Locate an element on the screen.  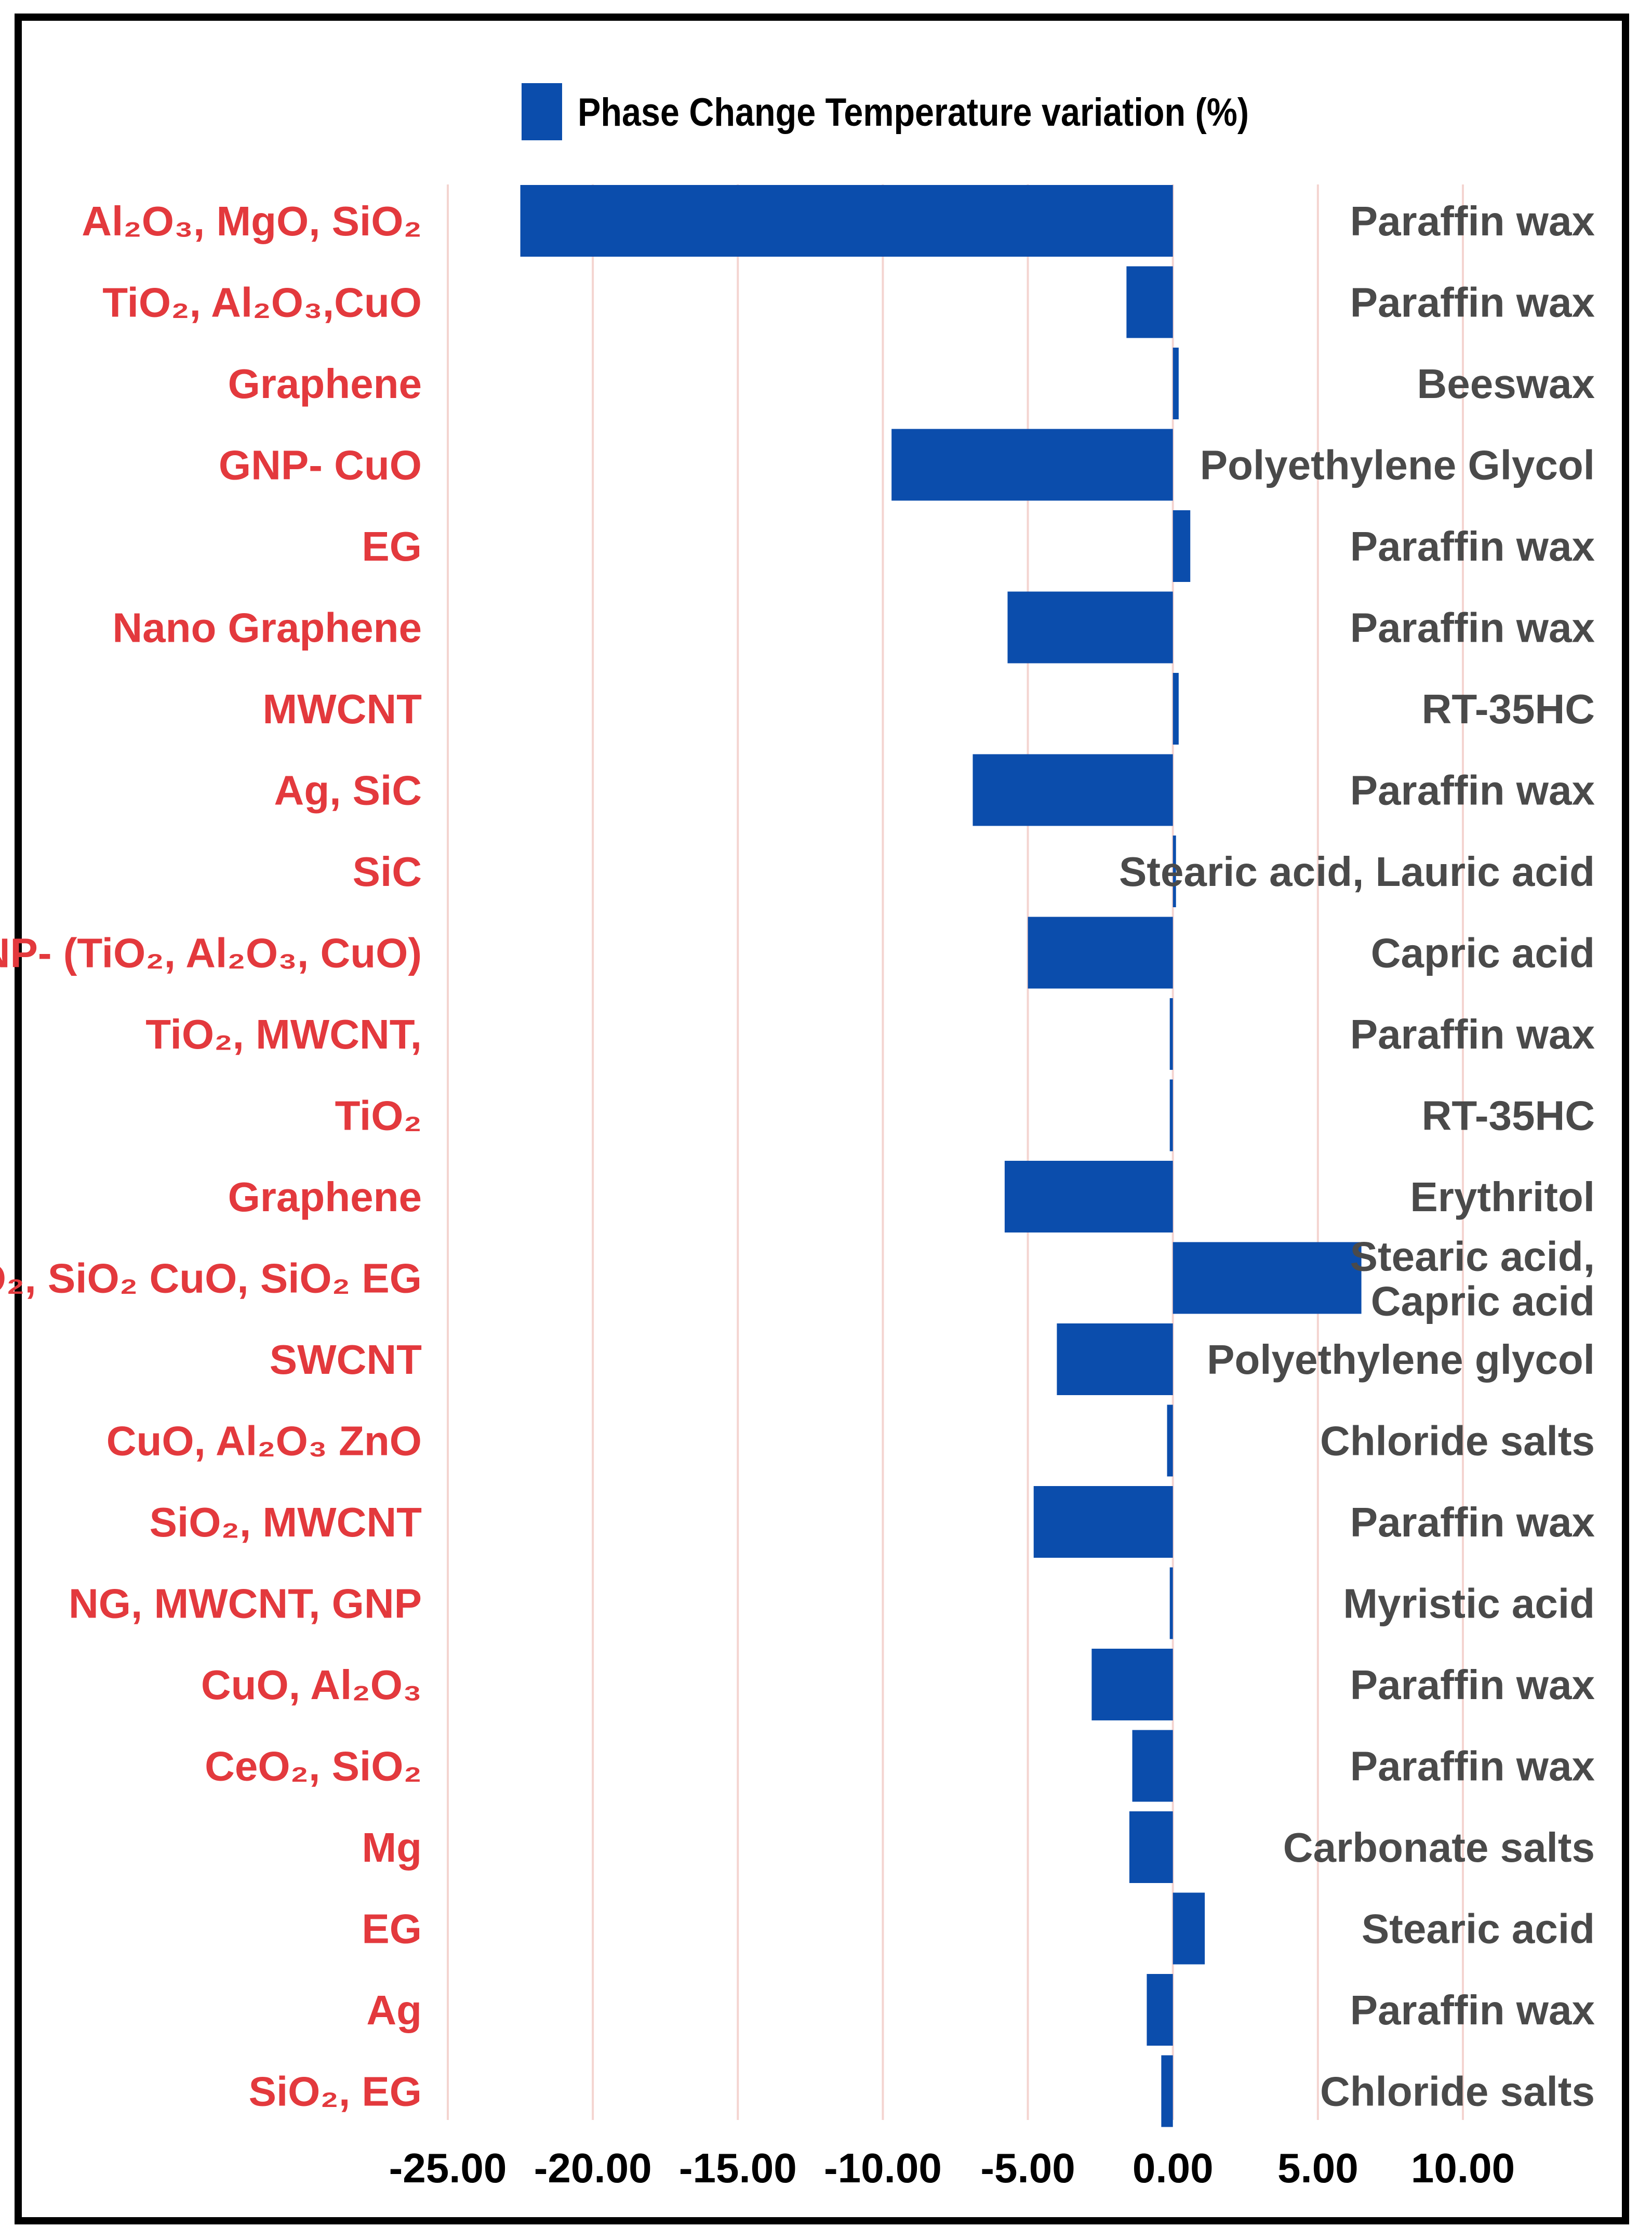
x-tick-label: -15.00 is located at coordinates (738, 2168).